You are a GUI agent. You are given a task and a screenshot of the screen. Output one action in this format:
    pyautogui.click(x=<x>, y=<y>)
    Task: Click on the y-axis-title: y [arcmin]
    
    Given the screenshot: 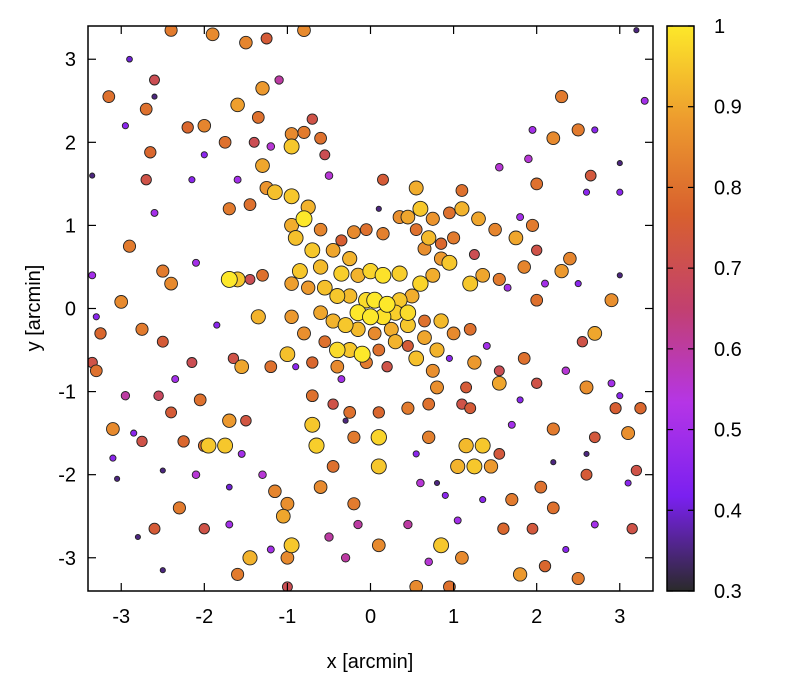 What is the action you would take?
    pyautogui.click(x=34, y=308)
    